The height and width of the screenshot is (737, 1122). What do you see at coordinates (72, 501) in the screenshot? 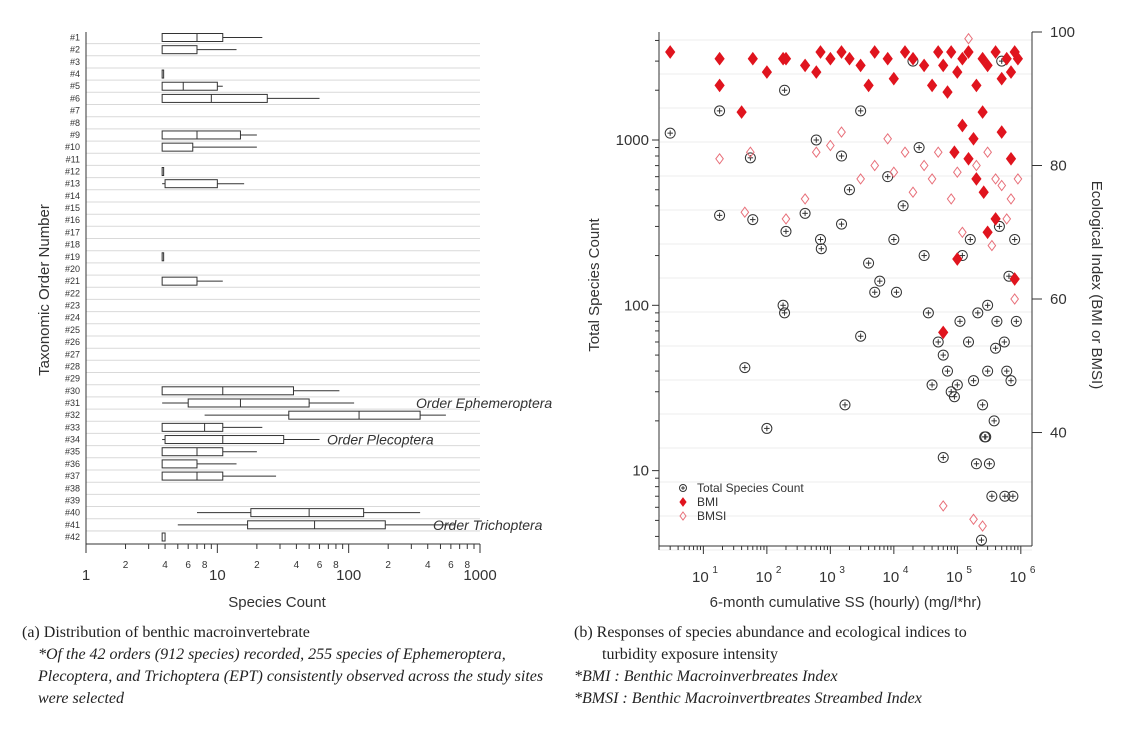
I see `y-tick-label: #39` at bounding box center [72, 501].